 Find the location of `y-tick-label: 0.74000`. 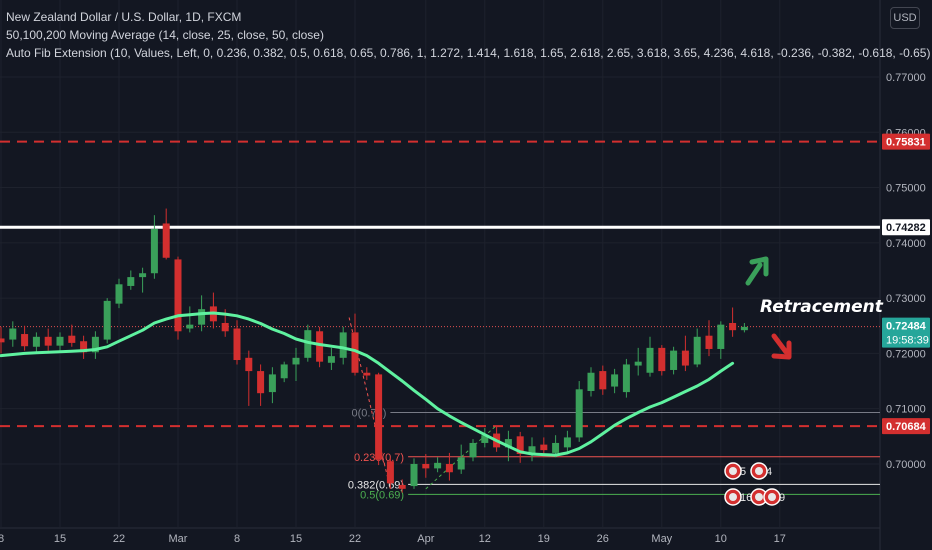

y-tick-label: 0.74000 is located at coordinates (906, 244).